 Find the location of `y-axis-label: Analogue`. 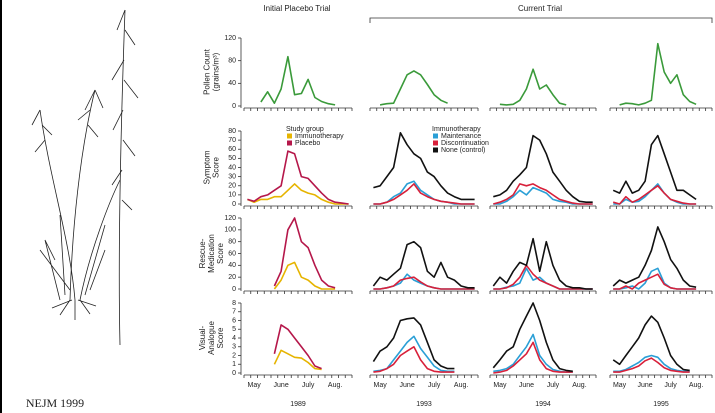

y-axis-label: Analogue is located at coordinates (211, 338).